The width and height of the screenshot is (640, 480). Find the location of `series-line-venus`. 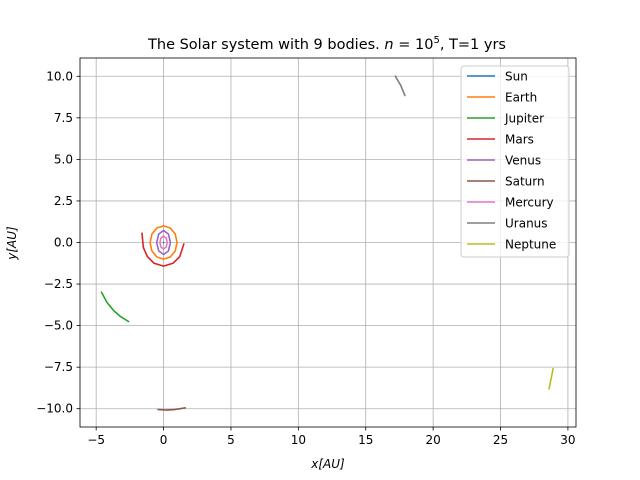

series-line-venus is located at coordinates (163, 242).